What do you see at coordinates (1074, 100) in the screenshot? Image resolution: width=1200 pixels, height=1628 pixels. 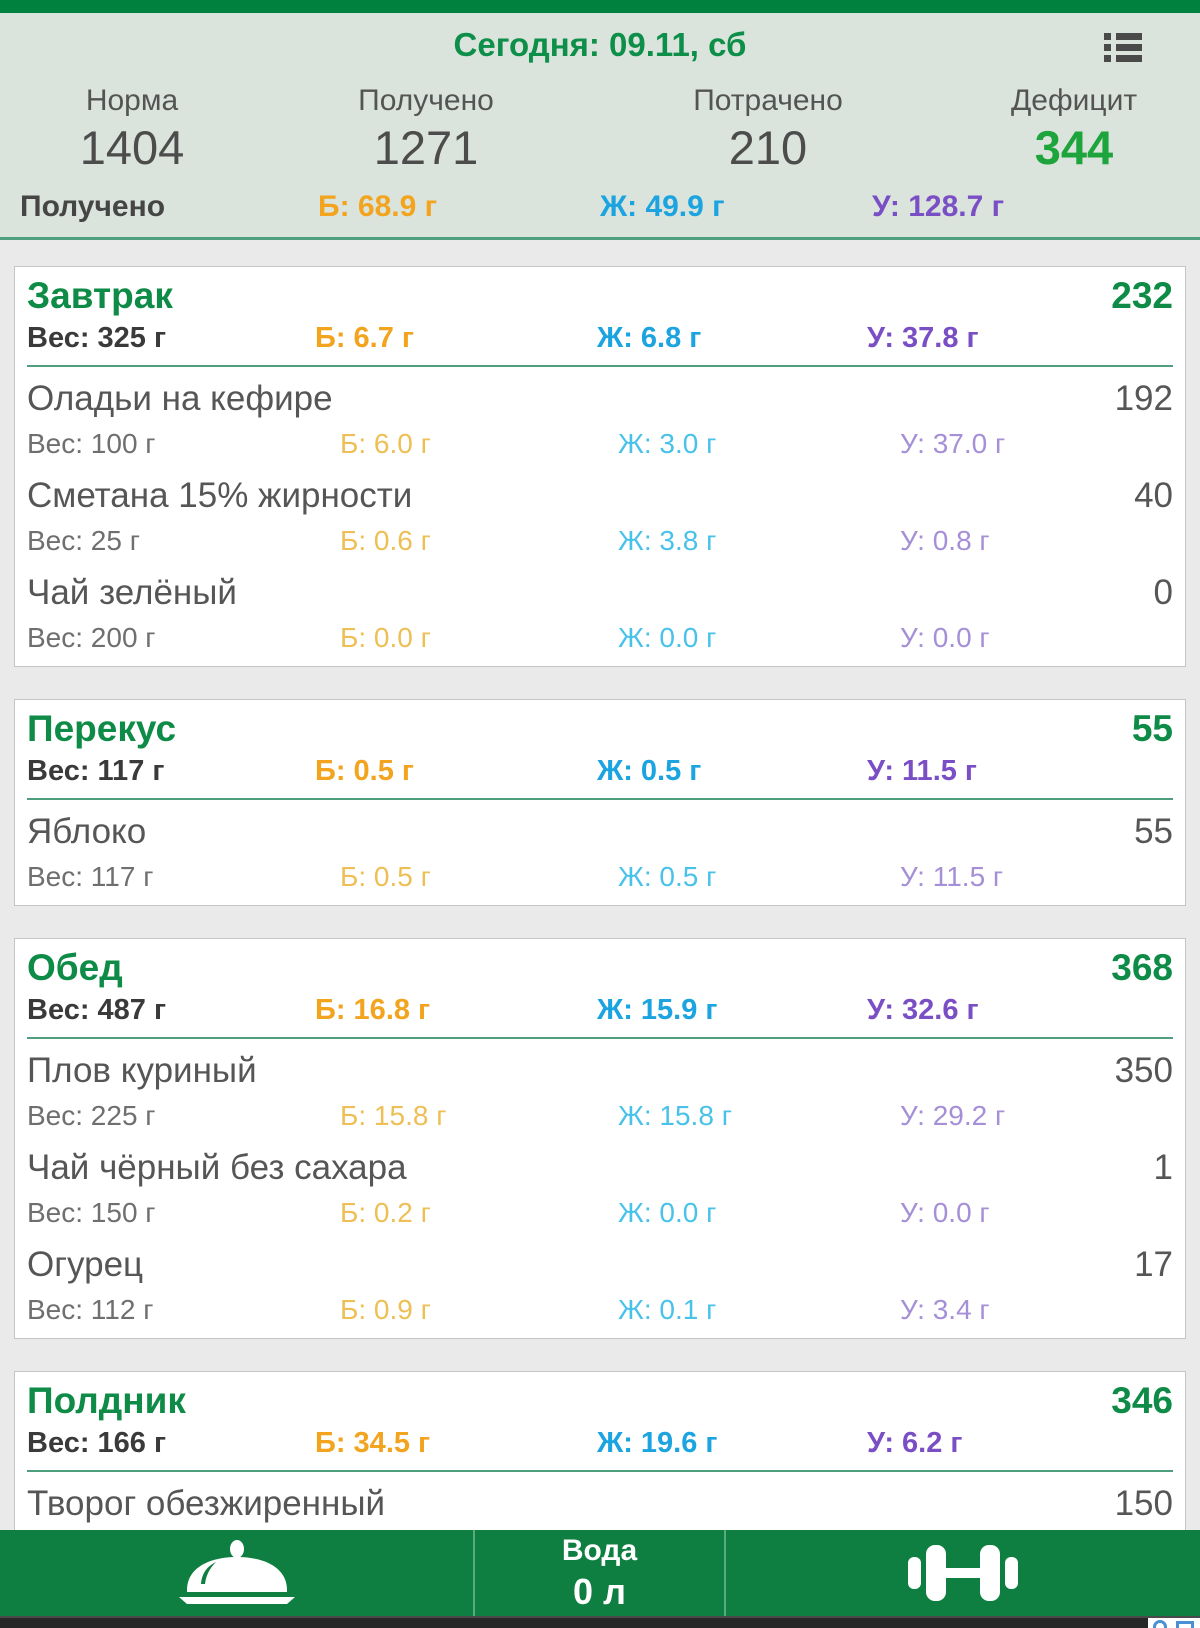 I see `stat-label: Дефицит` at bounding box center [1074, 100].